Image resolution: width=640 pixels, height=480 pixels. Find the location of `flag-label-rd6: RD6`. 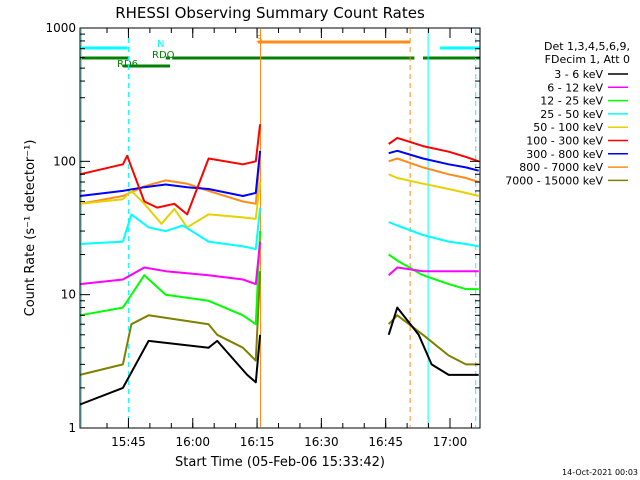

flag-label-rd6: RD6 is located at coordinates (127, 64).